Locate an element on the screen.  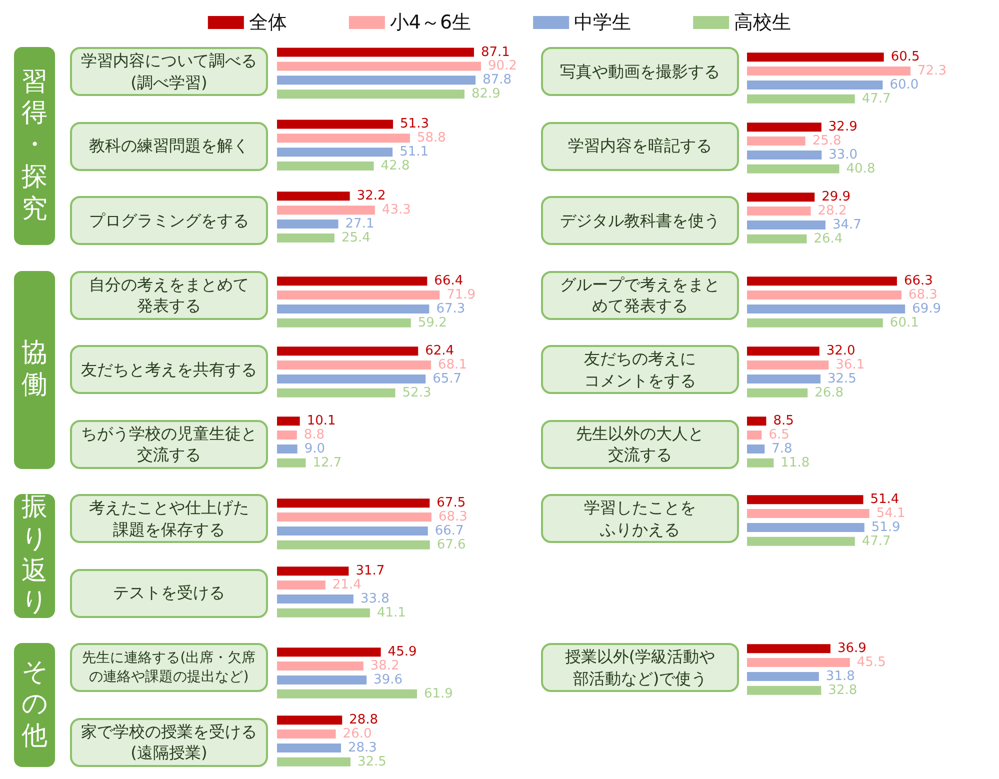
data-label: 28.2 is located at coordinates (832, 211).